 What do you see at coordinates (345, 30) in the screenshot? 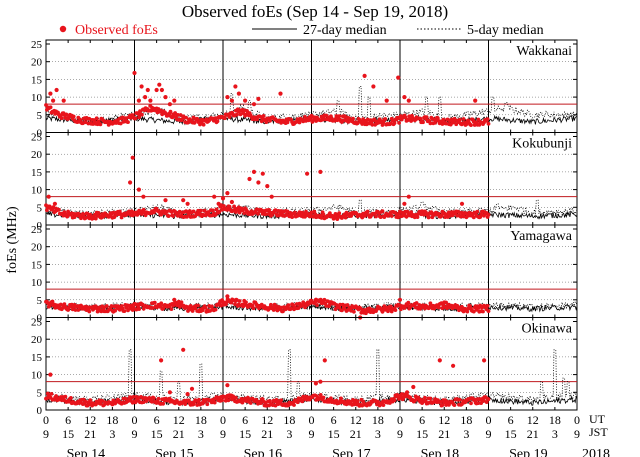
I see `legend-median27-label: 27-day median` at bounding box center [345, 30].